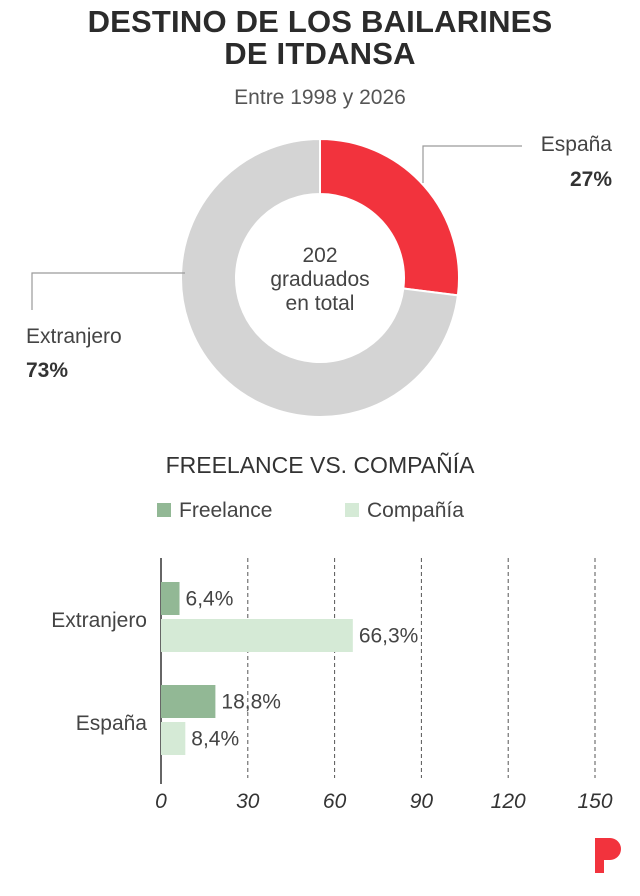  What do you see at coordinates (577, 144) in the screenshot?
I see `slice-label-spain: España` at bounding box center [577, 144].